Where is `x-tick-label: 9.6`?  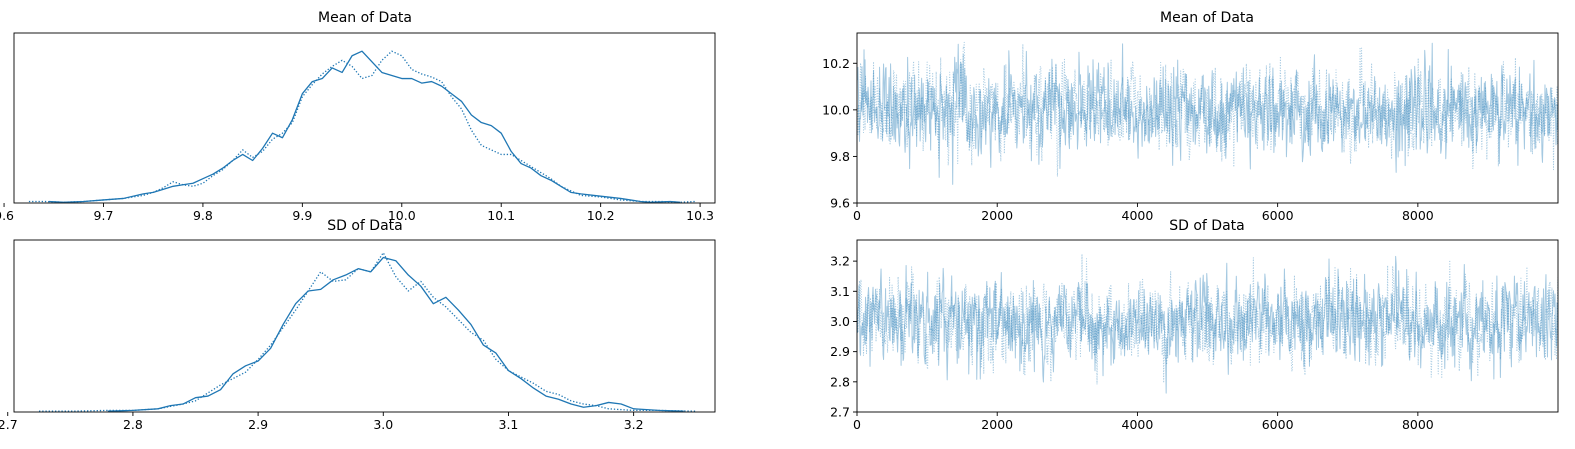 x-tick-label: 9.6 is located at coordinates (7, 215).